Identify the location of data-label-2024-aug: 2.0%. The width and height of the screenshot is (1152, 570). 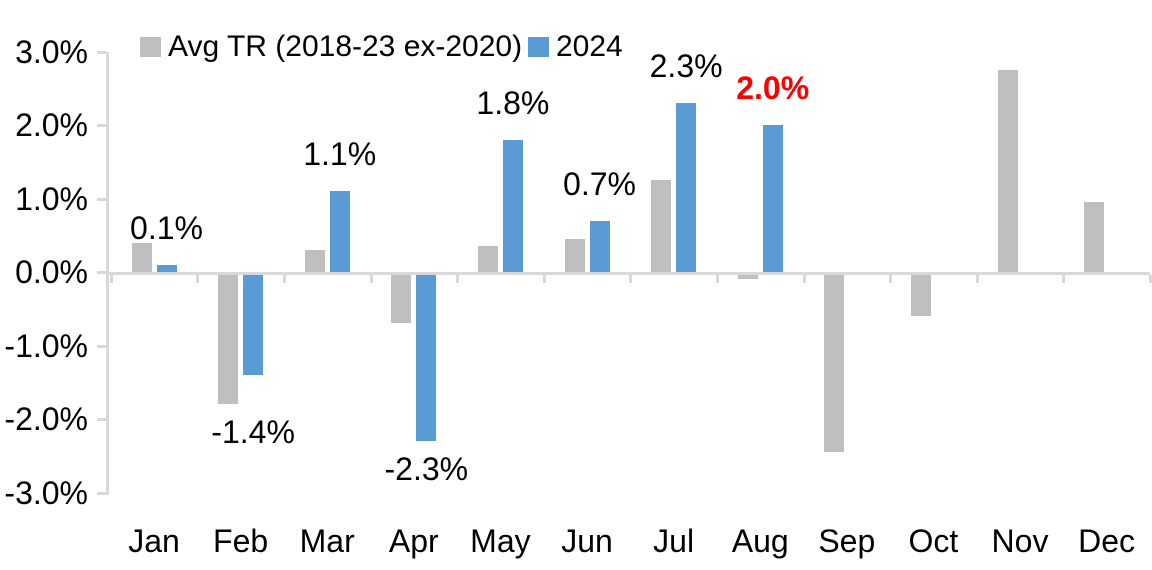
(773, 88).